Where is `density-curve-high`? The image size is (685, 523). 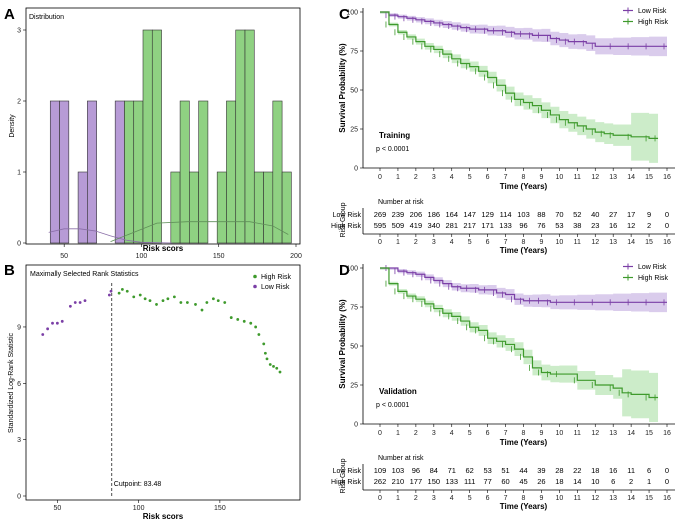 density-curve-high is located at coordinates (199, 231).